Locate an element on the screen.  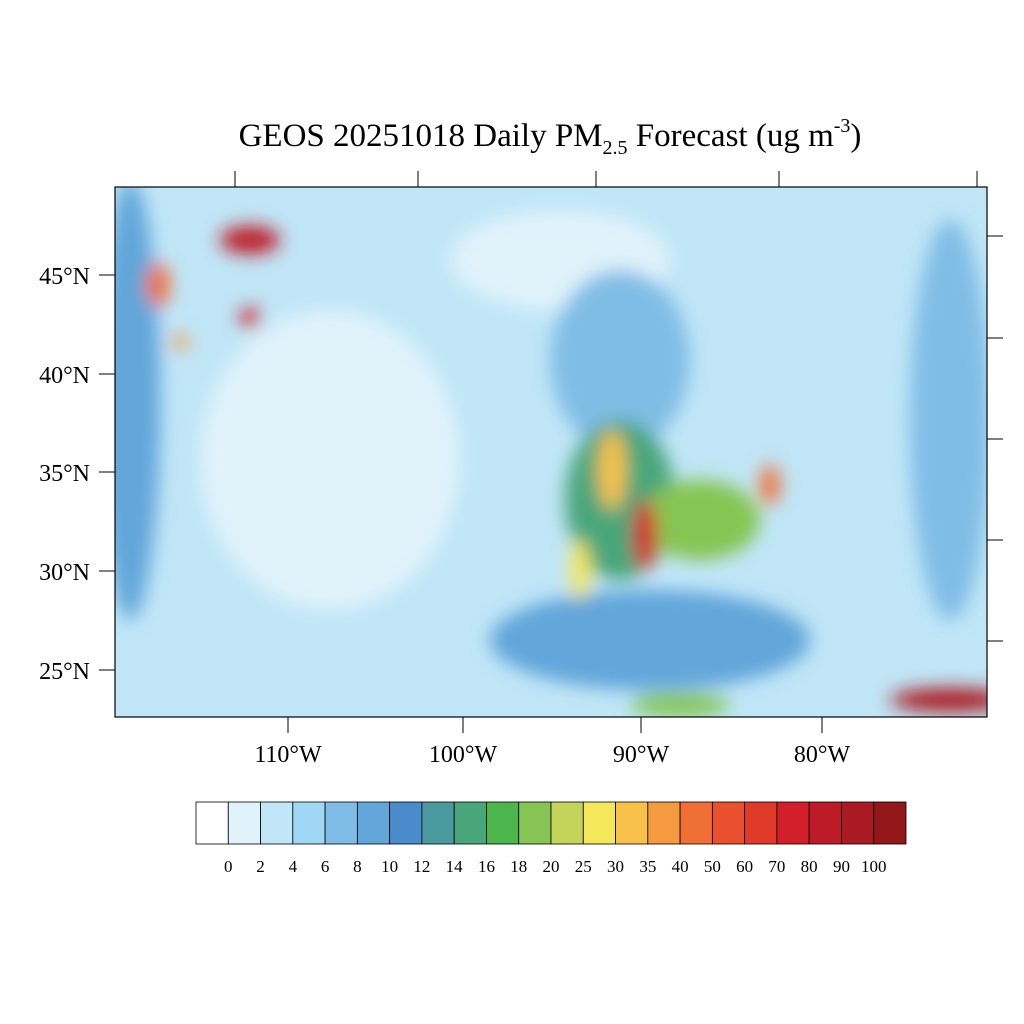
colorbar-label: 18 is located at coordinates (518, 866).